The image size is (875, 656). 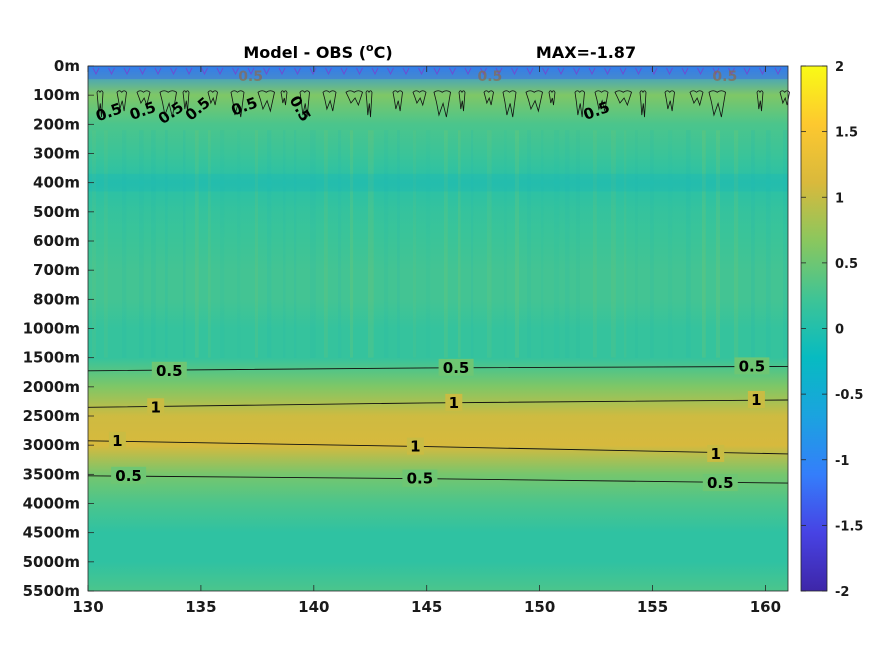 What do you see at coordinates (51, 329) in the screenshot?
I see `y-tick-label: 1000m` at bounding box center [51, 329].